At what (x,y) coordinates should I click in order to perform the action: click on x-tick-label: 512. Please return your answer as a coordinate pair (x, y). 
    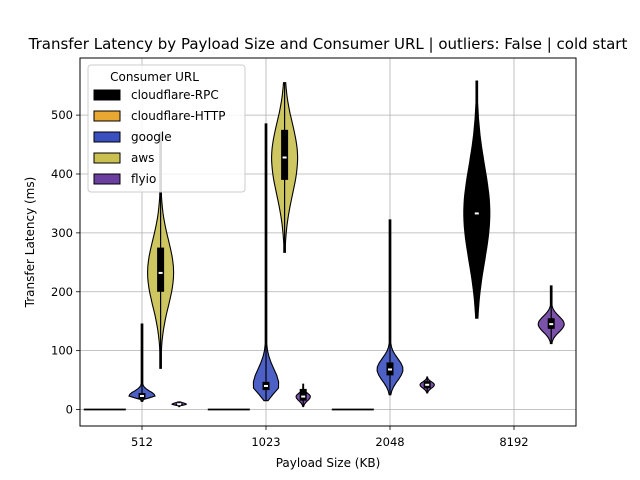
    Looking at the image, I should click on (142, 442).